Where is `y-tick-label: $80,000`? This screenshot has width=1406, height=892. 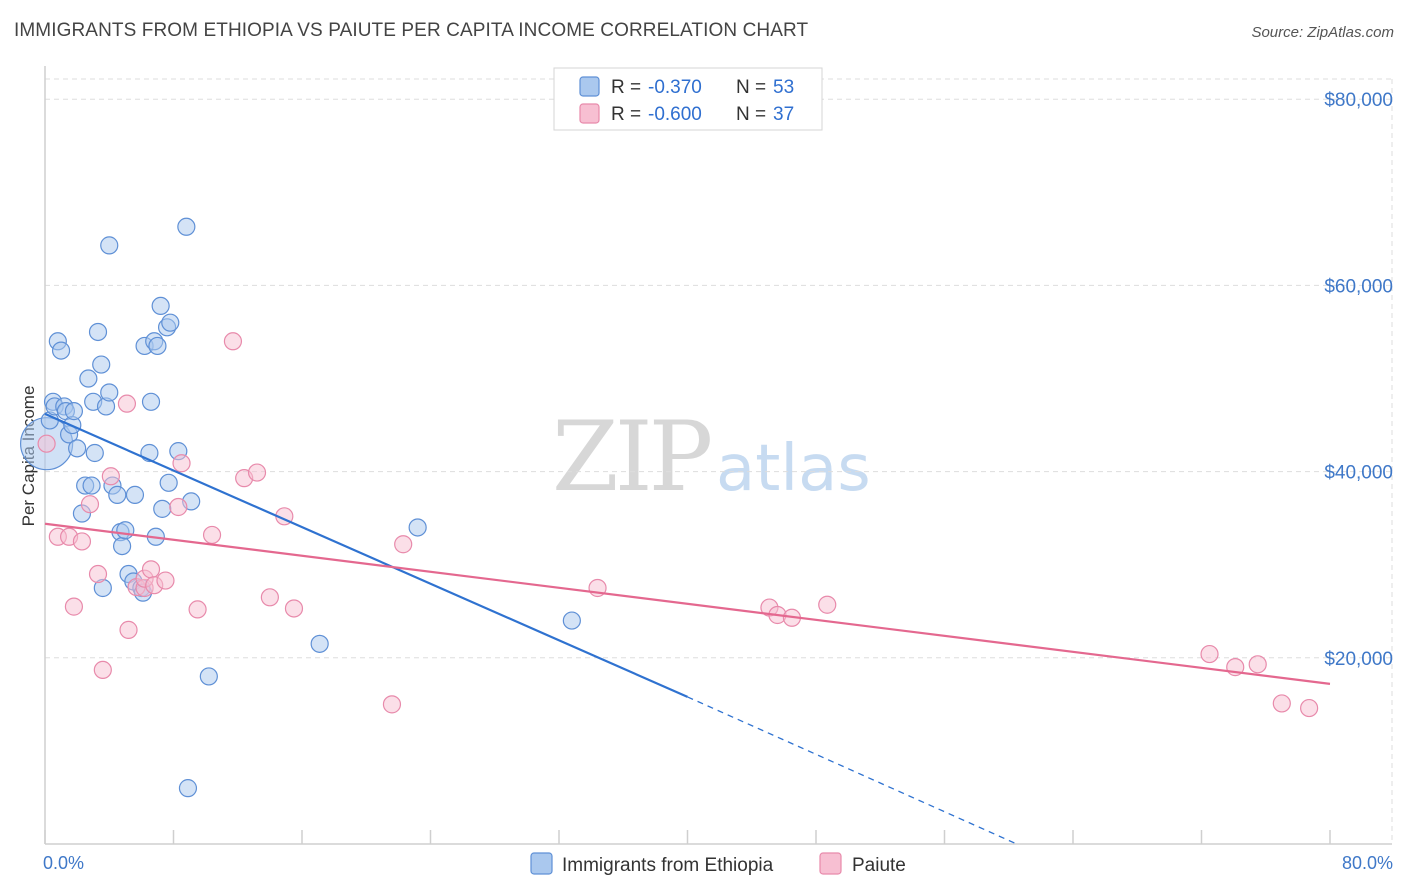 y-tick-label: $80,000 is located at coordinates (1358, 100).